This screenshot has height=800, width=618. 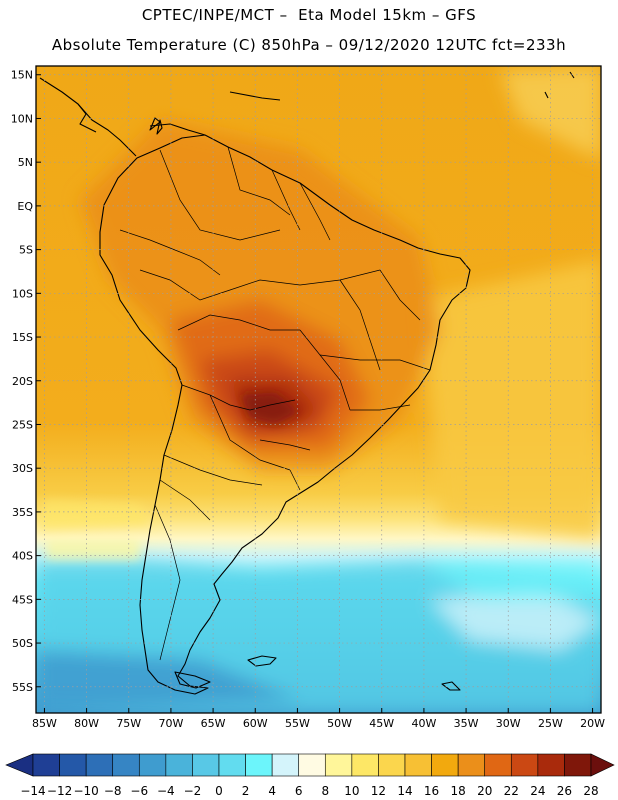 I want to click on colorbar-label: 22, so click(x=511, y=791).